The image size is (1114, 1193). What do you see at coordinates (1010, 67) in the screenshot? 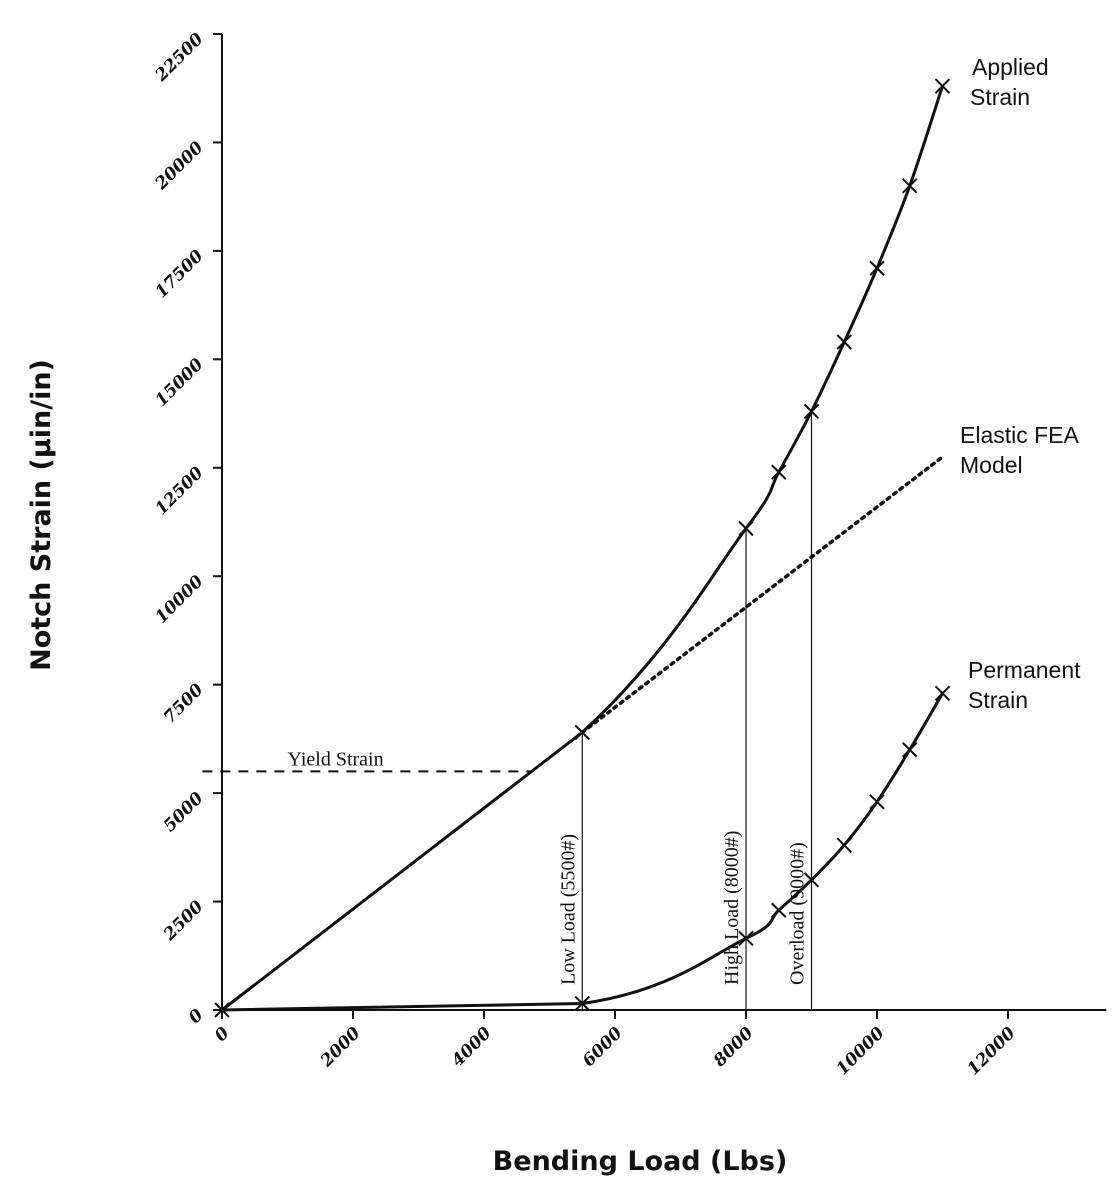
I see `applied-strain-label: Applied` at bounding box center [1010, 67].